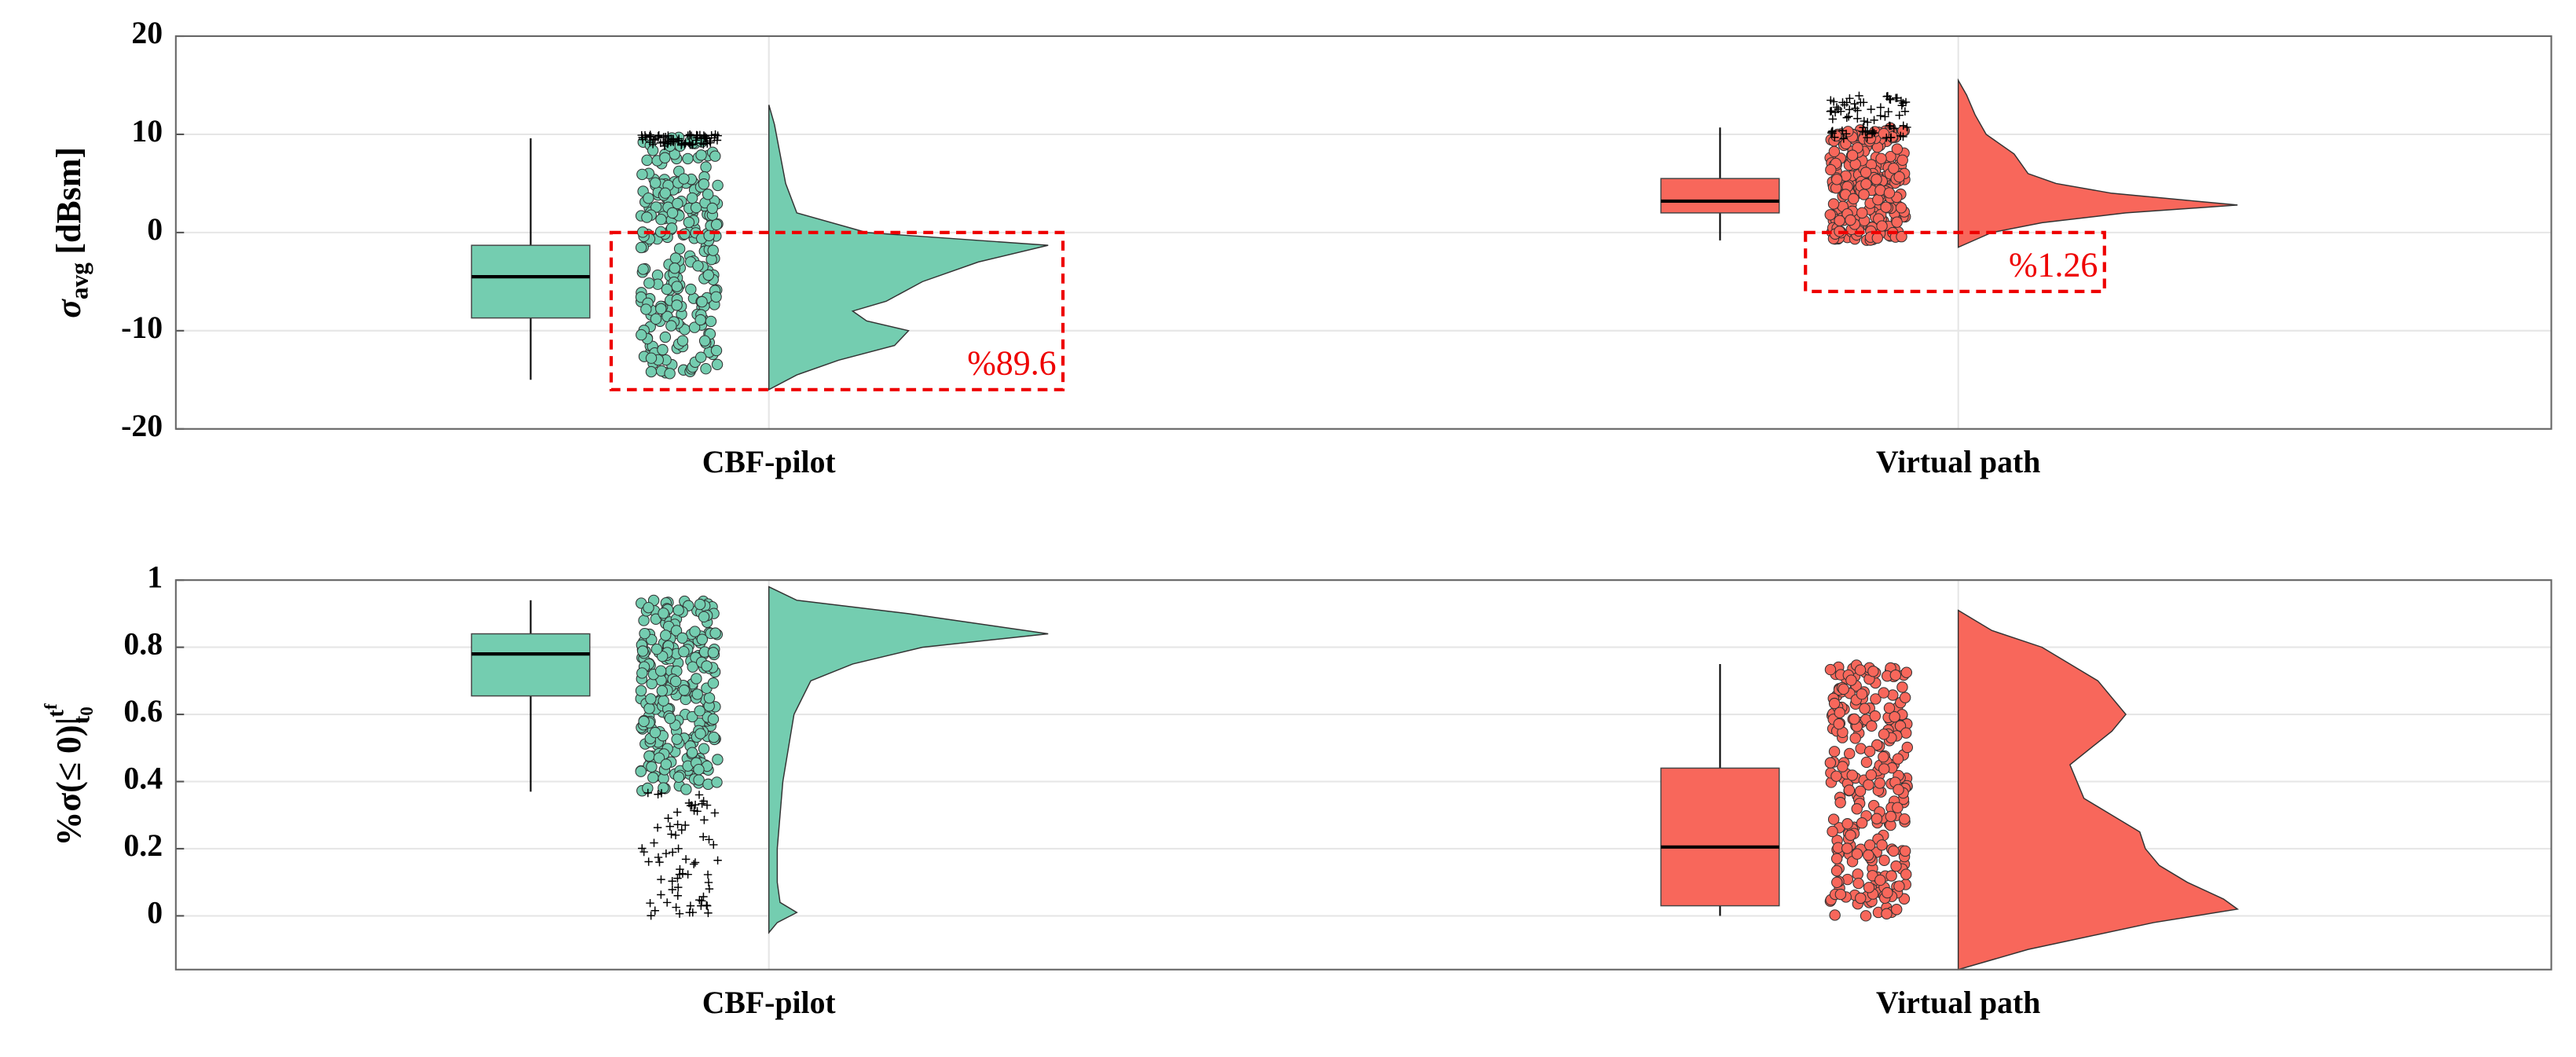 Image resolution: width=2576 pixels, height=1057 pixels. What do you see at coordinates (55, 714) in the screenshot?
I see `ylabel-sup: t` at bounding box center [55, 714].